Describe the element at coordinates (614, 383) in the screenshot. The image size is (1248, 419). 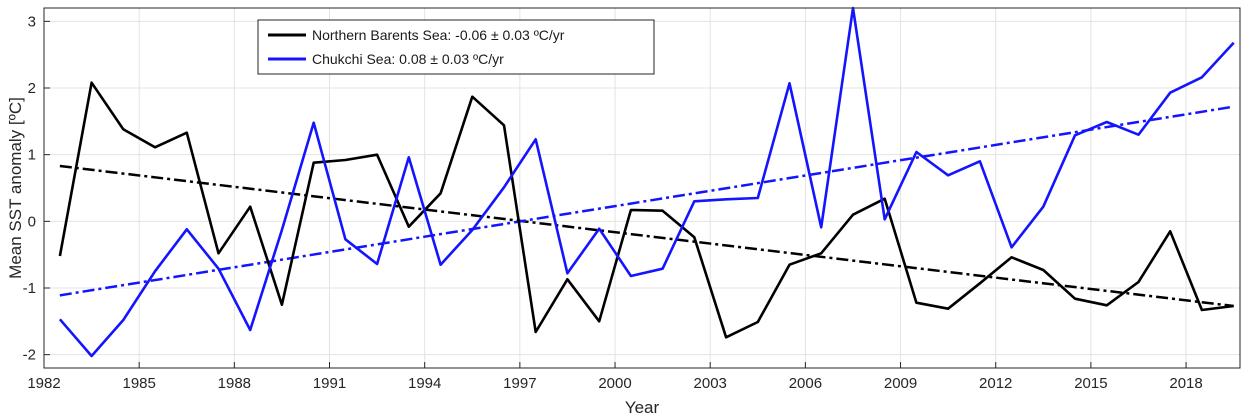
I see `x-tick-label: 2000` at that location.